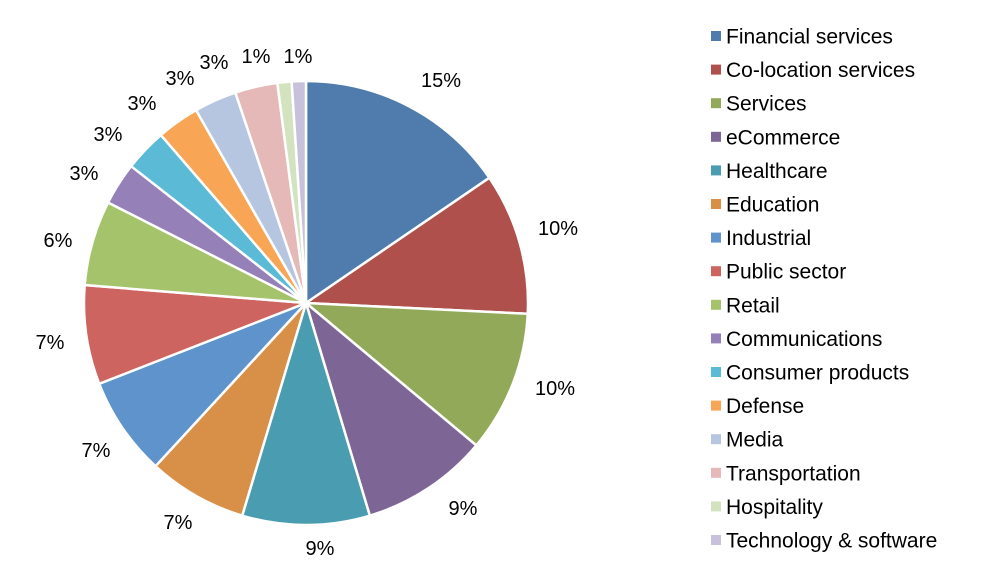 The height and width of the screenshot is (578, 992). Describe the element at coordinates (755, 440) in the screenshot. I see `legend-entry: Media` at that location.